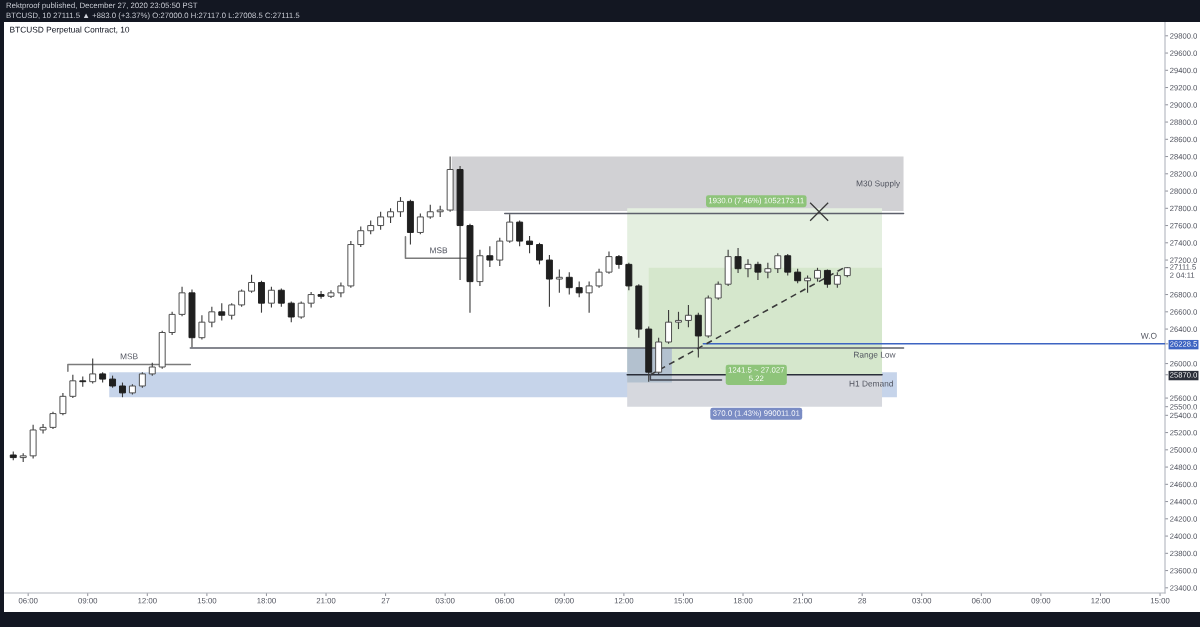 This screenshot has width=1200, height=627. What do you see at coordinates (878, 184) in the screenshot?
I see `annotation: M30 Supply` at bounding box center [878, 184].